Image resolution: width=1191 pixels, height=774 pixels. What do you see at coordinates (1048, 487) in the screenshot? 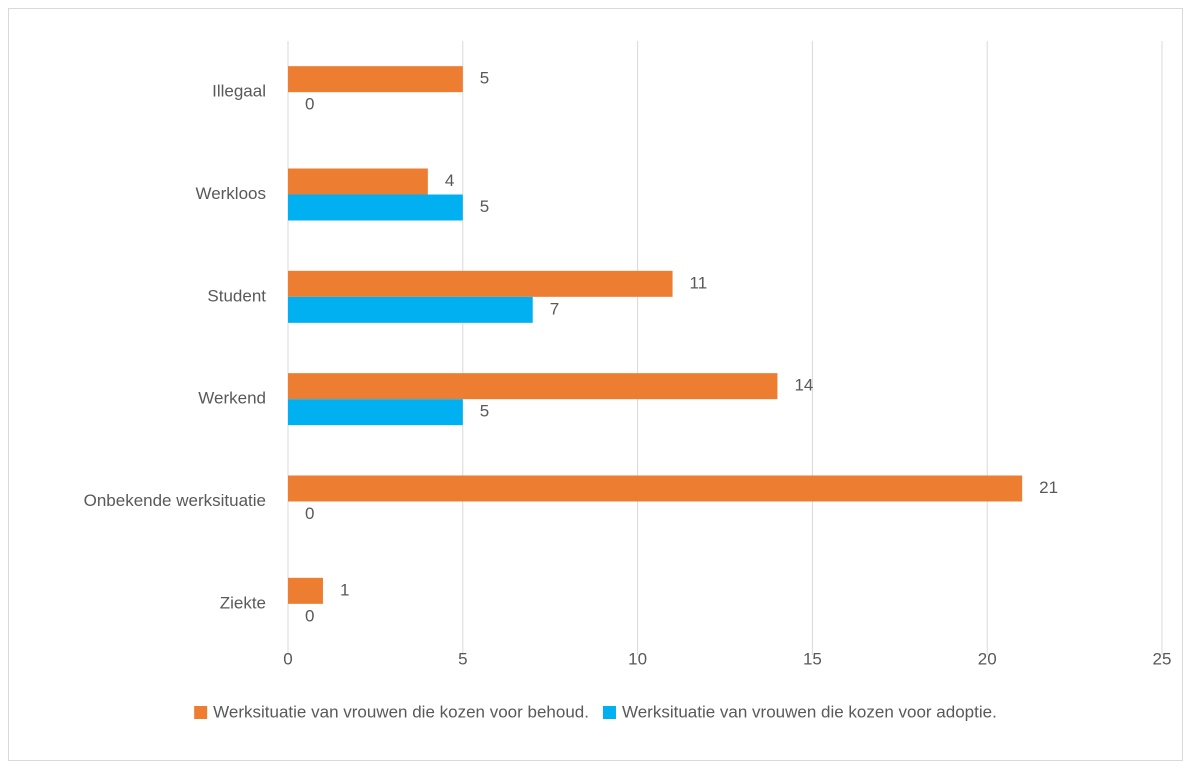
I see `data-label: 21` at bounding box center [1048, 487].